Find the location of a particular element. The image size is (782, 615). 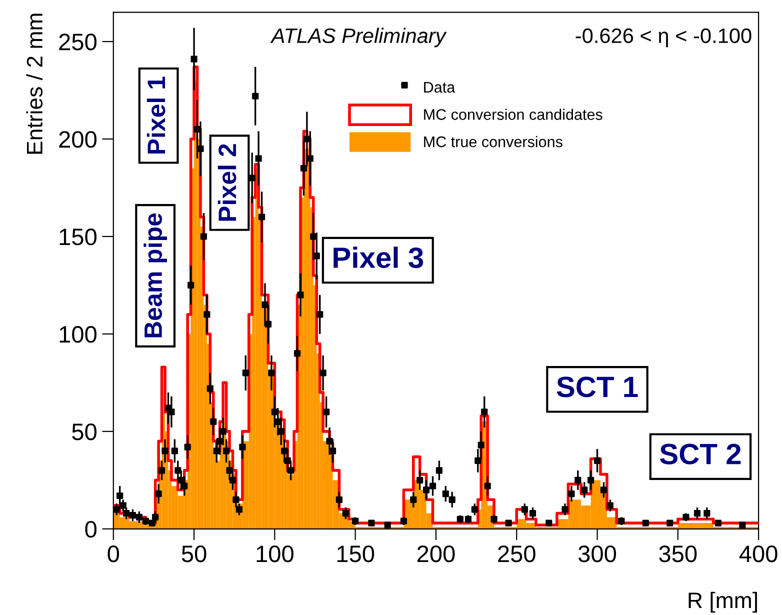

y-tick-label: 0 is located at coordinates (90, 529).